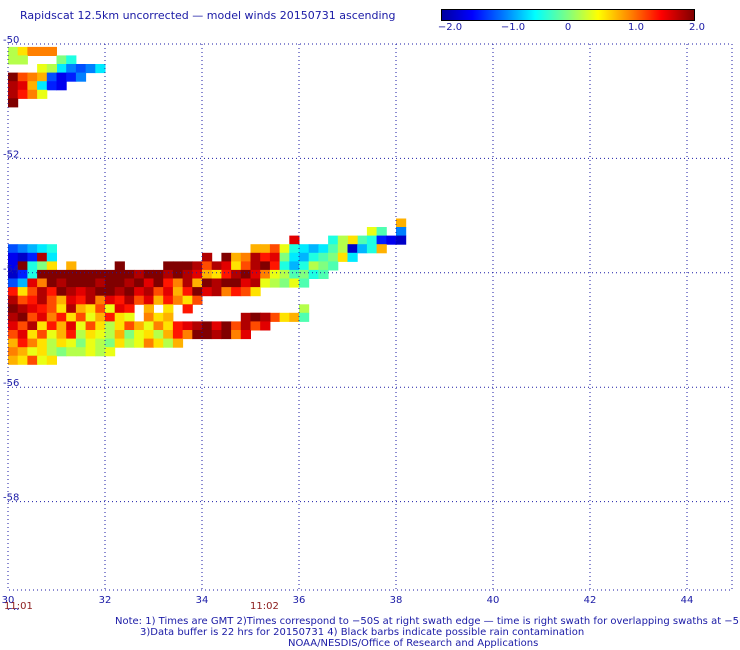 This screenshot has height=650, width=740. What do you see at coordinates (18, 605) in the screenshot?
I see `swath-time-label: 11:01` at bounding box center [18, 605].